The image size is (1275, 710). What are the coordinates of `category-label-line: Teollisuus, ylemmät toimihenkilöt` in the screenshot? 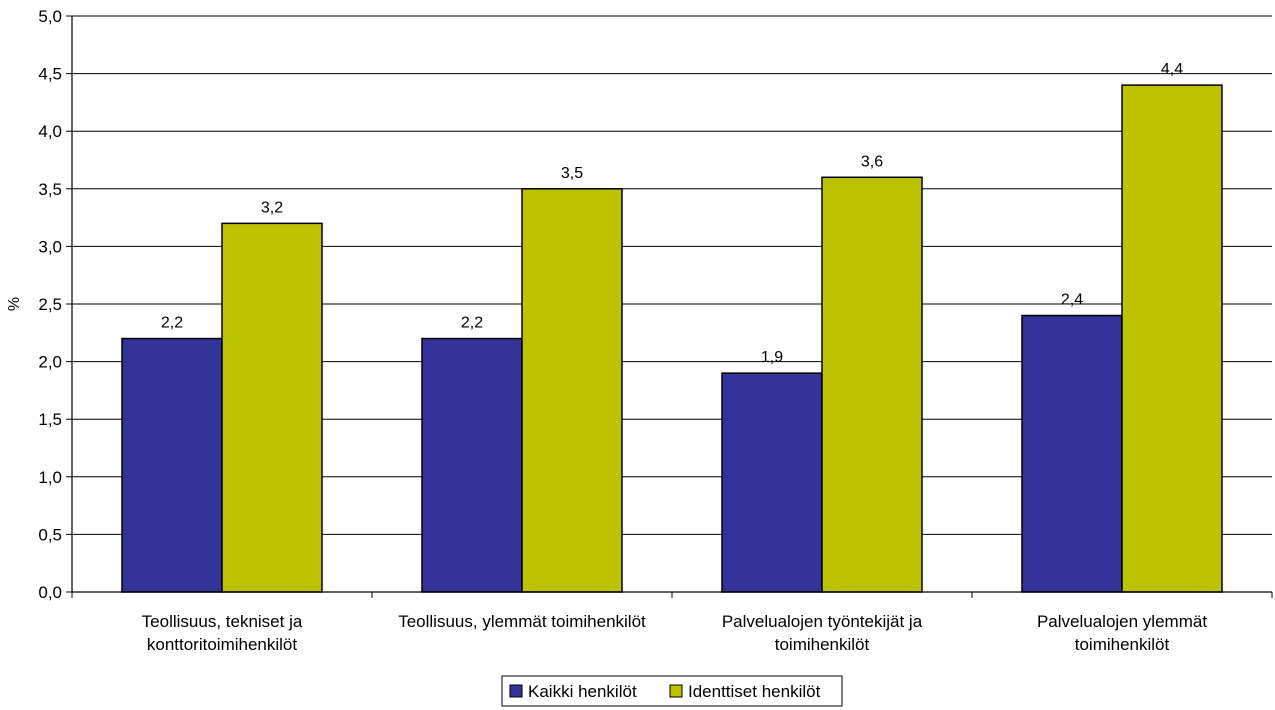 It's located at (522, 621).